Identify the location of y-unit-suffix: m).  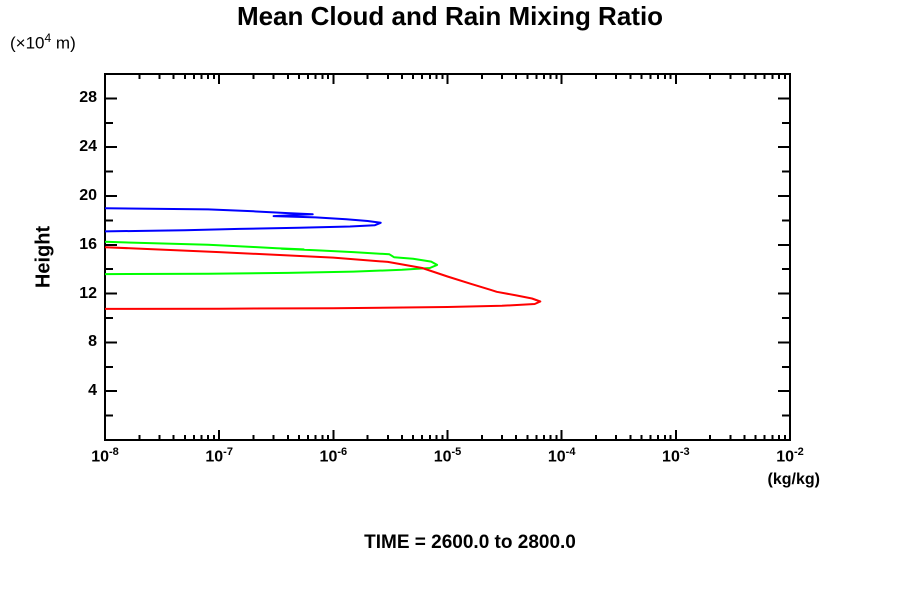
(63, 43).